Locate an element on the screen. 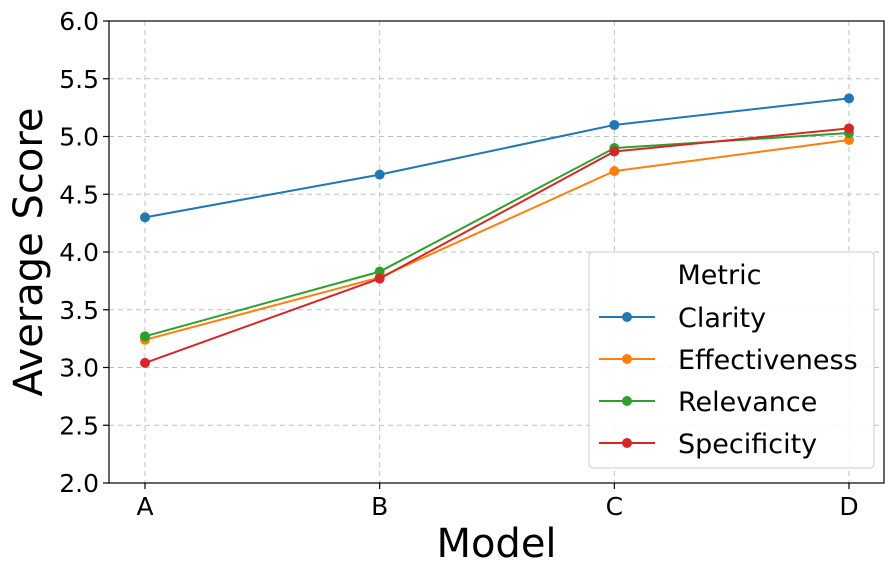 This screenshot has width=894, height=576. y-tick-label: 2.0 is located at coordinates (79, 483).